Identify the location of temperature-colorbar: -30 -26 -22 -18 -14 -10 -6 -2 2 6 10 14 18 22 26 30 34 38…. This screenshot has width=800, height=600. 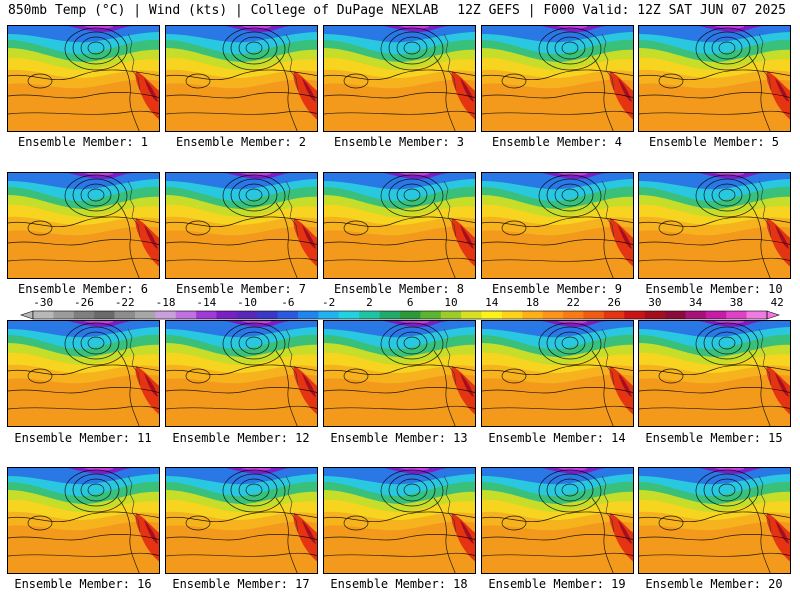
(402, 308).